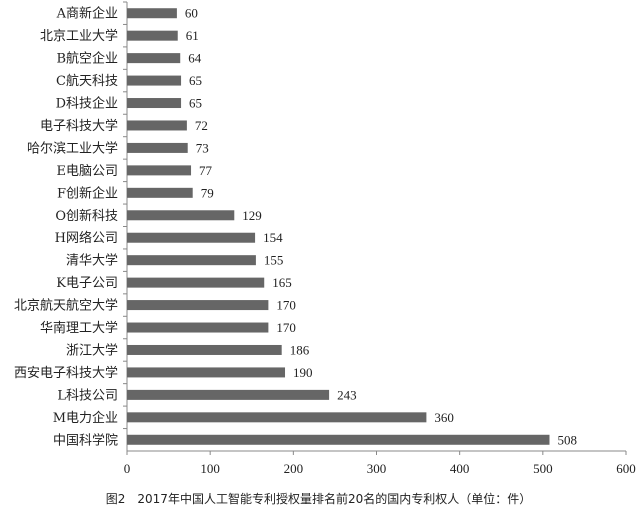 Image resolution: width=637 pixels, height=513 pixels. Describe the element at coordinates (444, 417) in the screenshot. I see `value-label: 360` at that location.